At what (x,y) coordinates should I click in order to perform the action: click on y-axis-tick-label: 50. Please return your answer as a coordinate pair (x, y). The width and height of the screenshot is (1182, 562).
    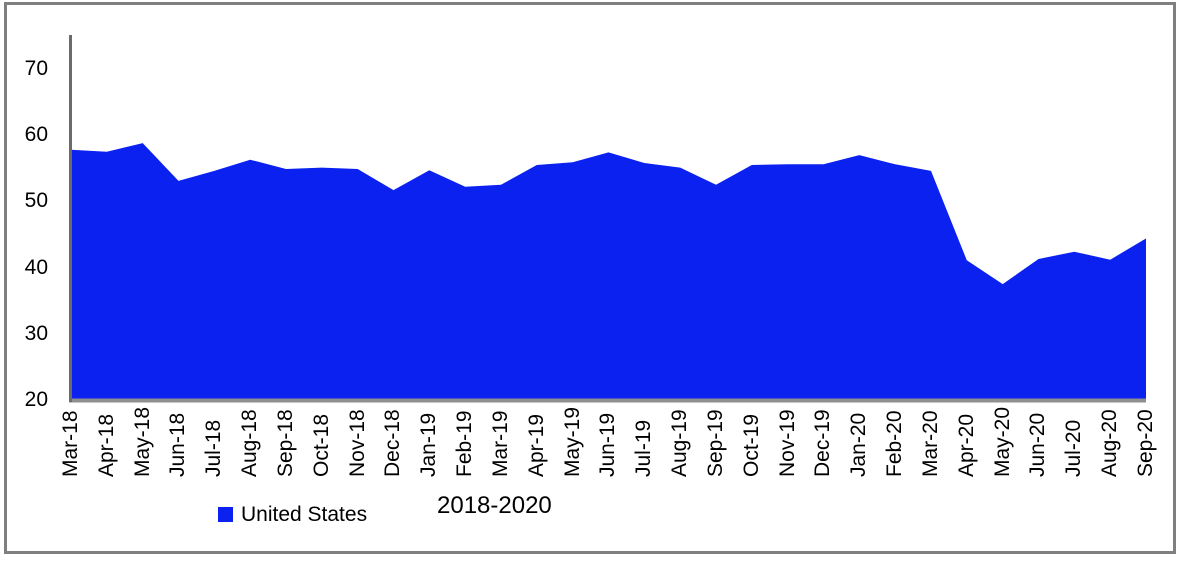
    Looking at the image, I should click on (36, 201).